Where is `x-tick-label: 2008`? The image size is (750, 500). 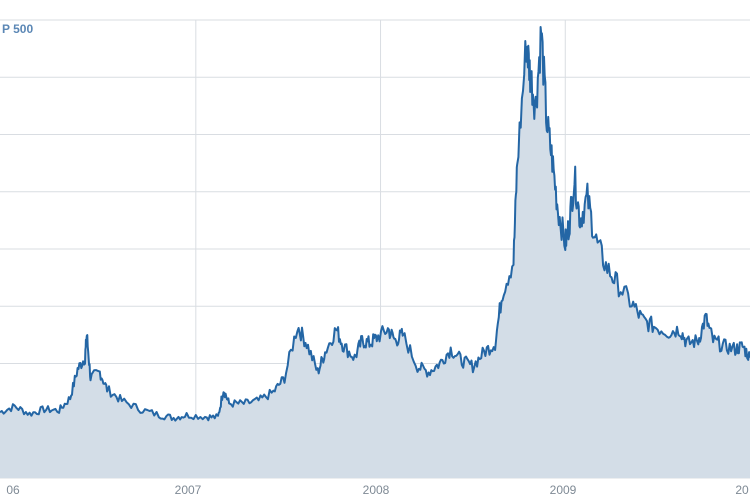 x-tick-label: 2008 is located at coordinates (376, 490).